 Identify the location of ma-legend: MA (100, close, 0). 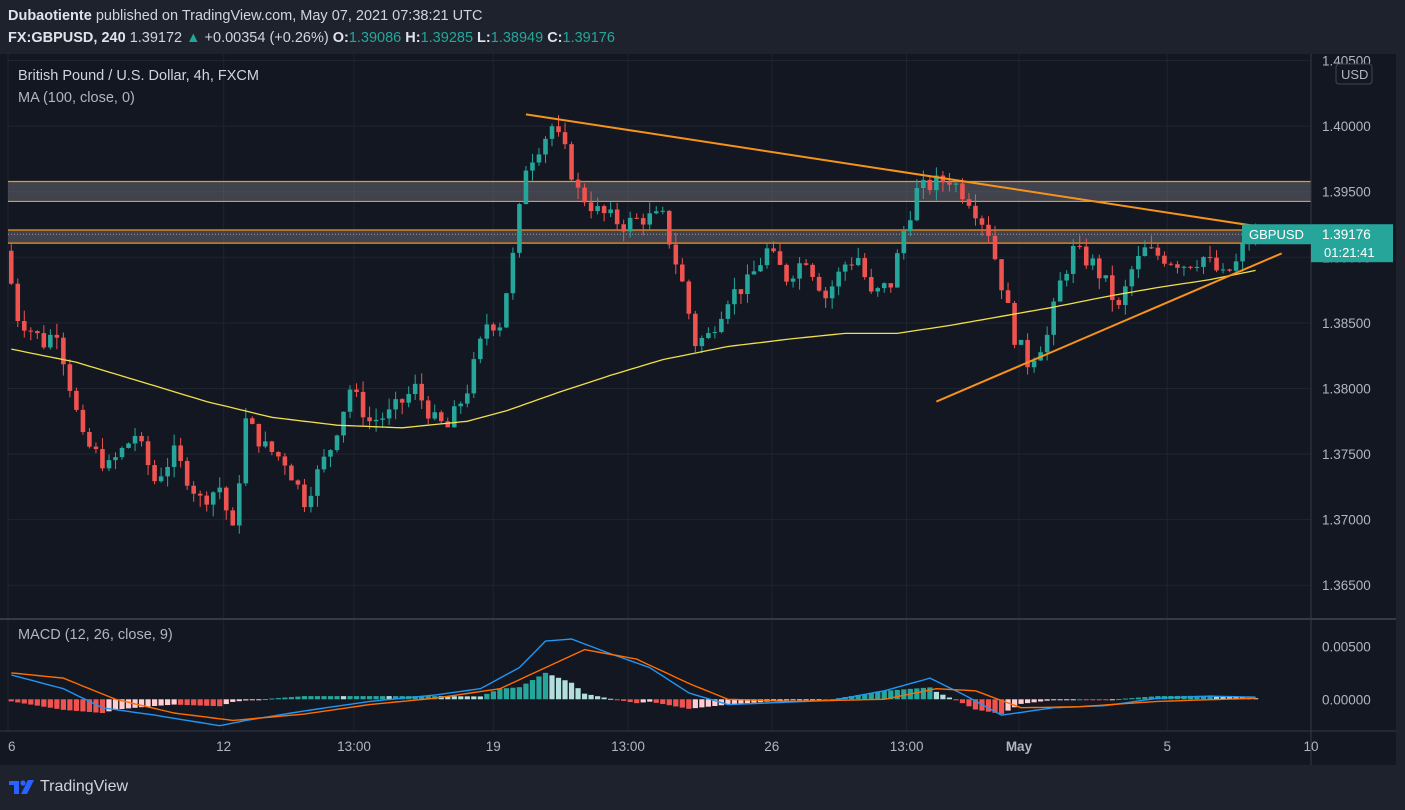
(76, 98).